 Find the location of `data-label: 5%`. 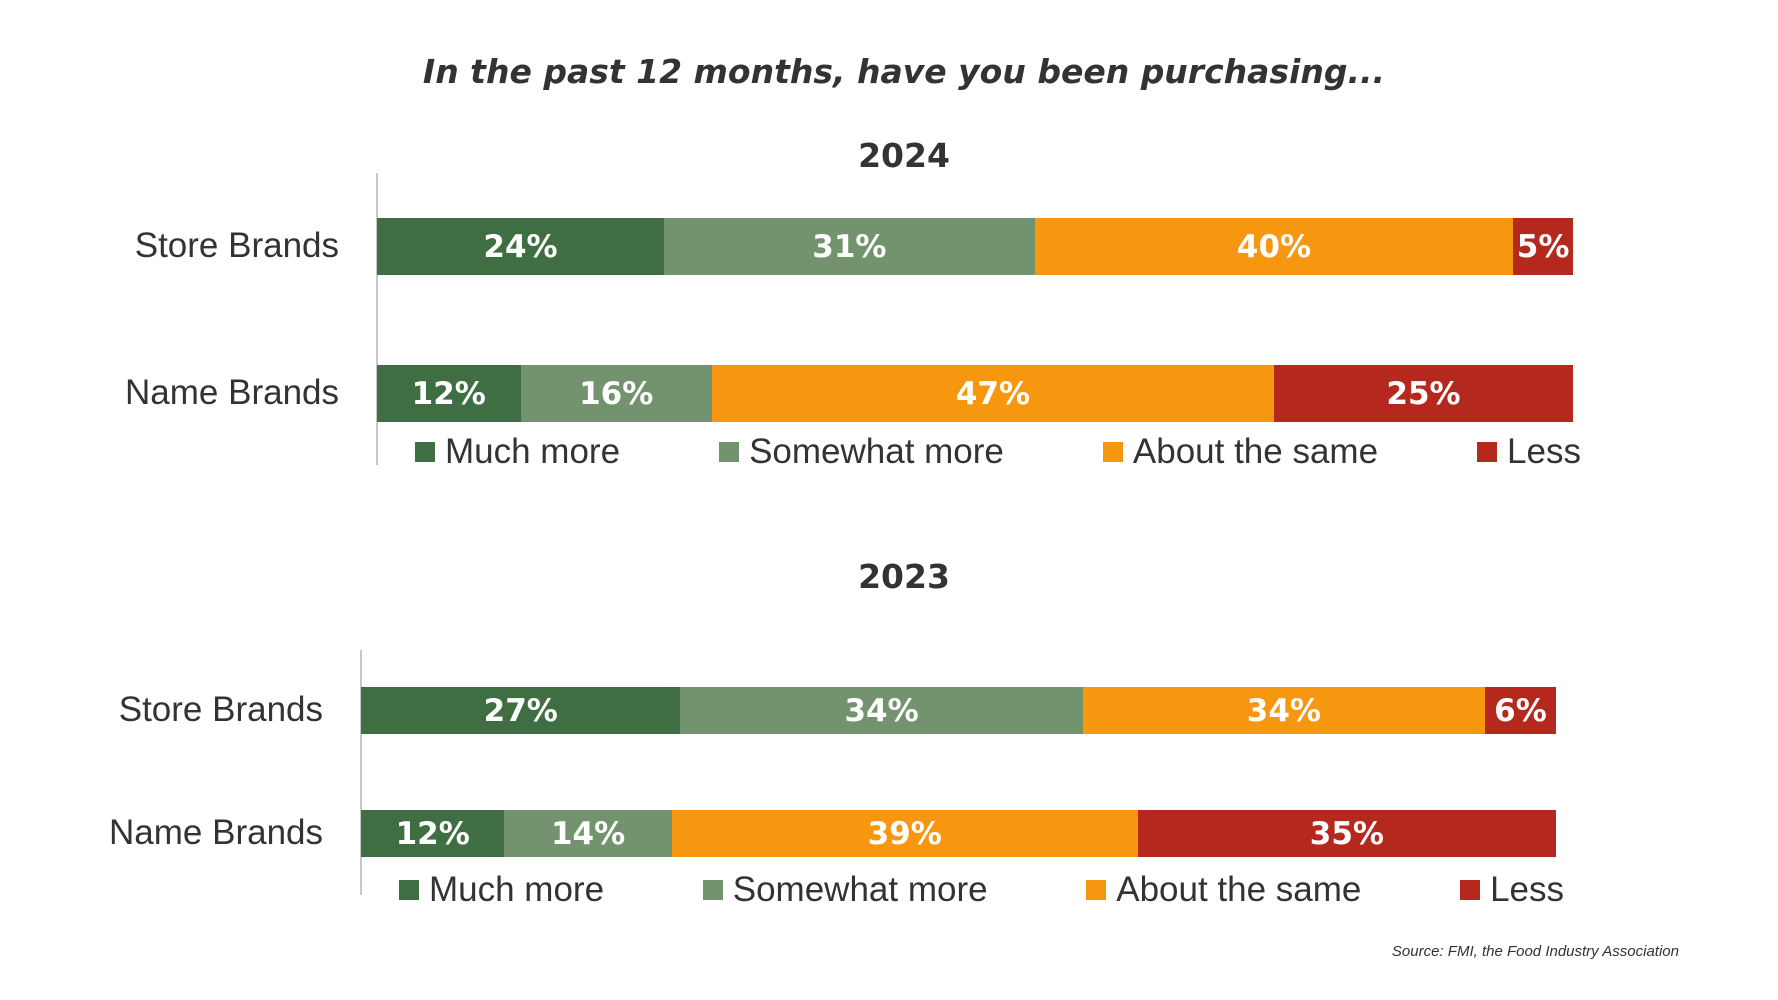

data-label: 5% is located at coordinates (1543, 246).